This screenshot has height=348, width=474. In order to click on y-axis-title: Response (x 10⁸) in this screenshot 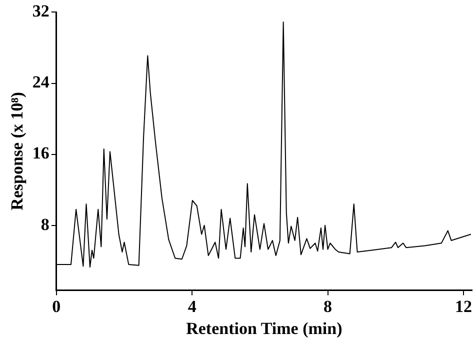, I will do `click(17, 151)`.